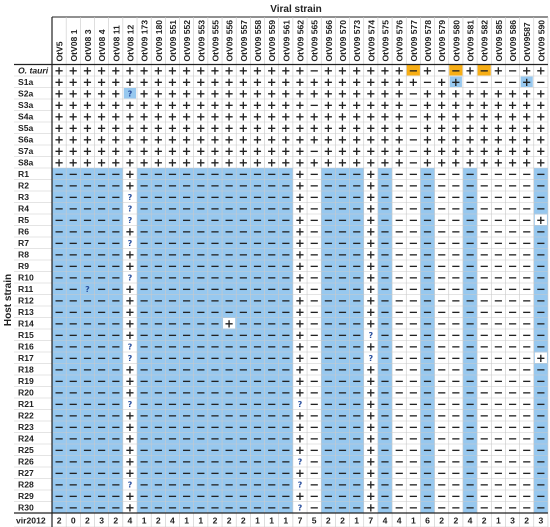 The image size is (550, 527). I want to click on column-header: OtV08 12, so click(130, 42).